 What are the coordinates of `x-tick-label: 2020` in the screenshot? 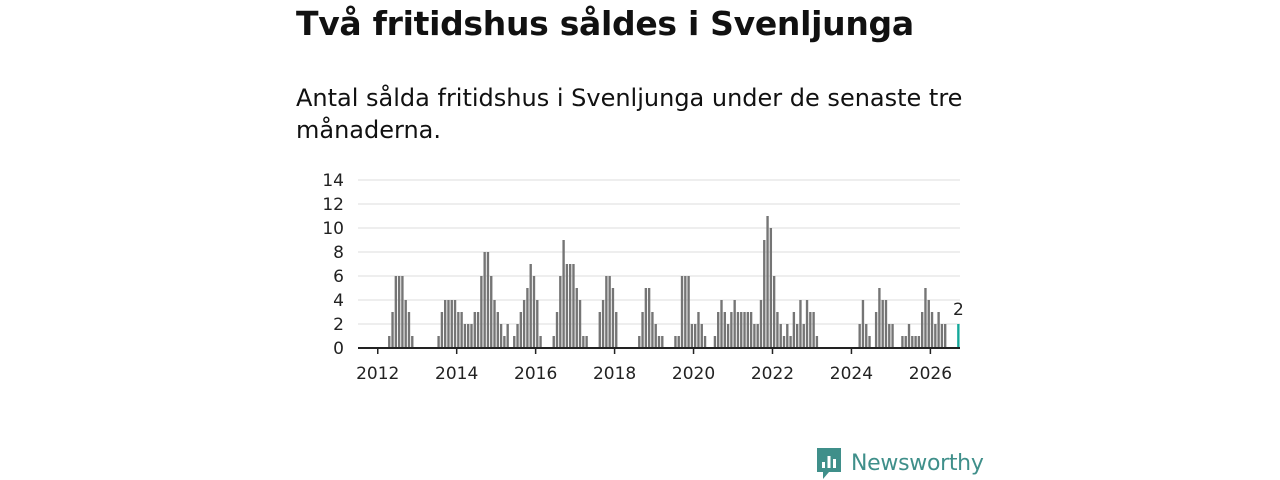 It's located at (693, 374).